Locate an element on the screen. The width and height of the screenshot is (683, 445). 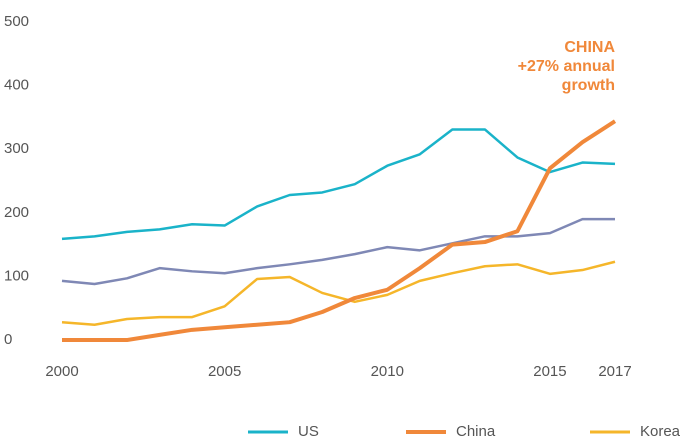
legend-label: Korea is located at coordinates (660, 431).